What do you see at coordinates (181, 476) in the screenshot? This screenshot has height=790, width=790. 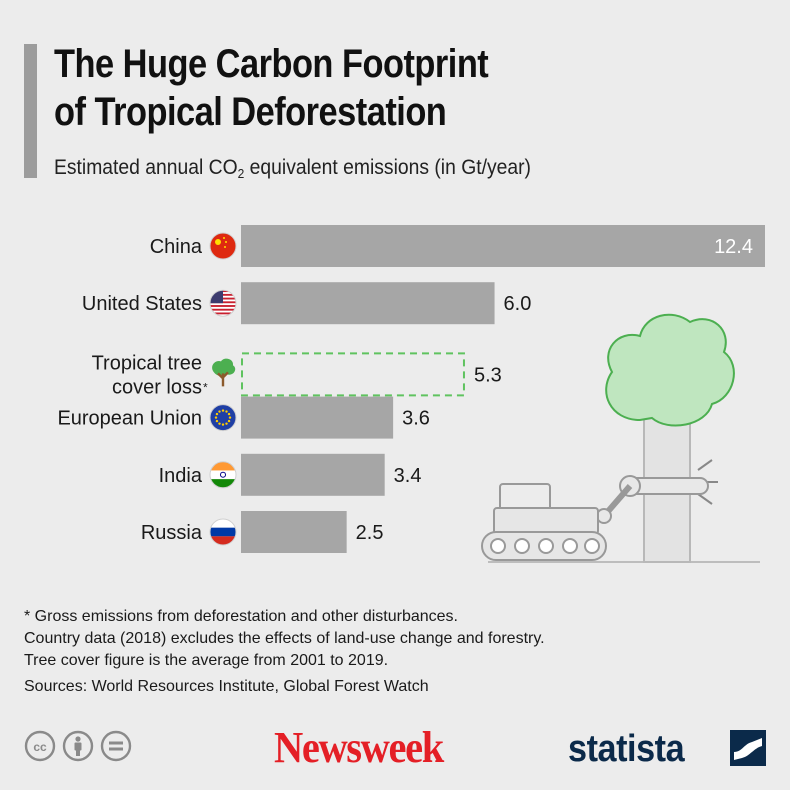 I see `category-label: India` at bounding box center [181, 476].